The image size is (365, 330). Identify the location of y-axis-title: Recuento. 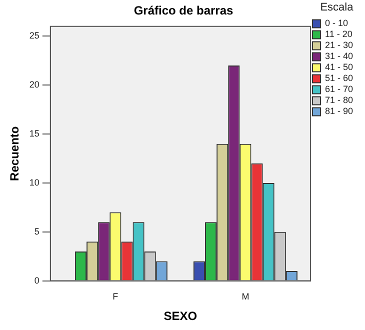
(15, 153).